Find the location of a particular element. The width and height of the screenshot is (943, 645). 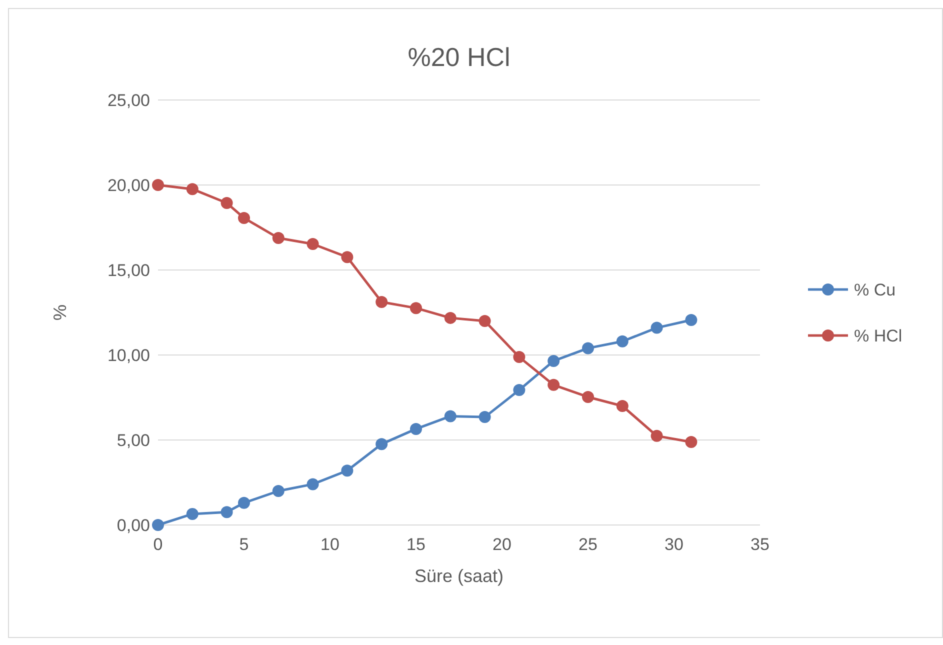

x-tick-label: 20 is located at coordinates (502, 544).